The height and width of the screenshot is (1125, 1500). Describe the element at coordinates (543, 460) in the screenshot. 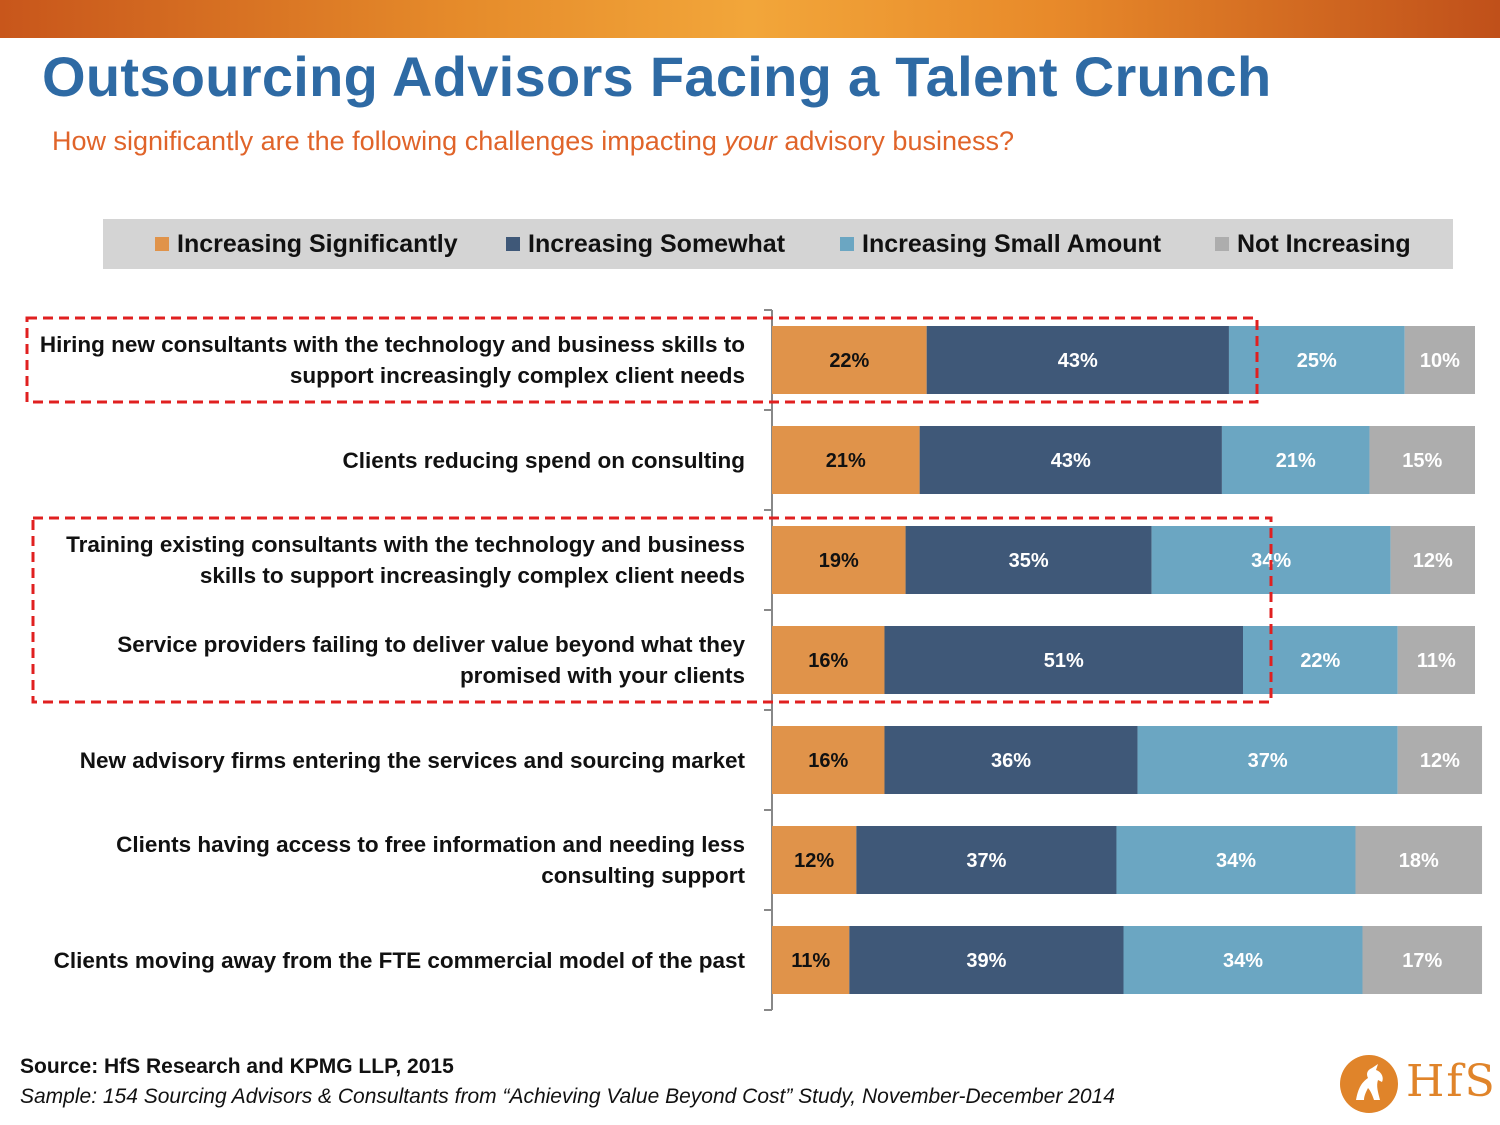

I see `category-label: Clients reducing spend on consulting` at that location.